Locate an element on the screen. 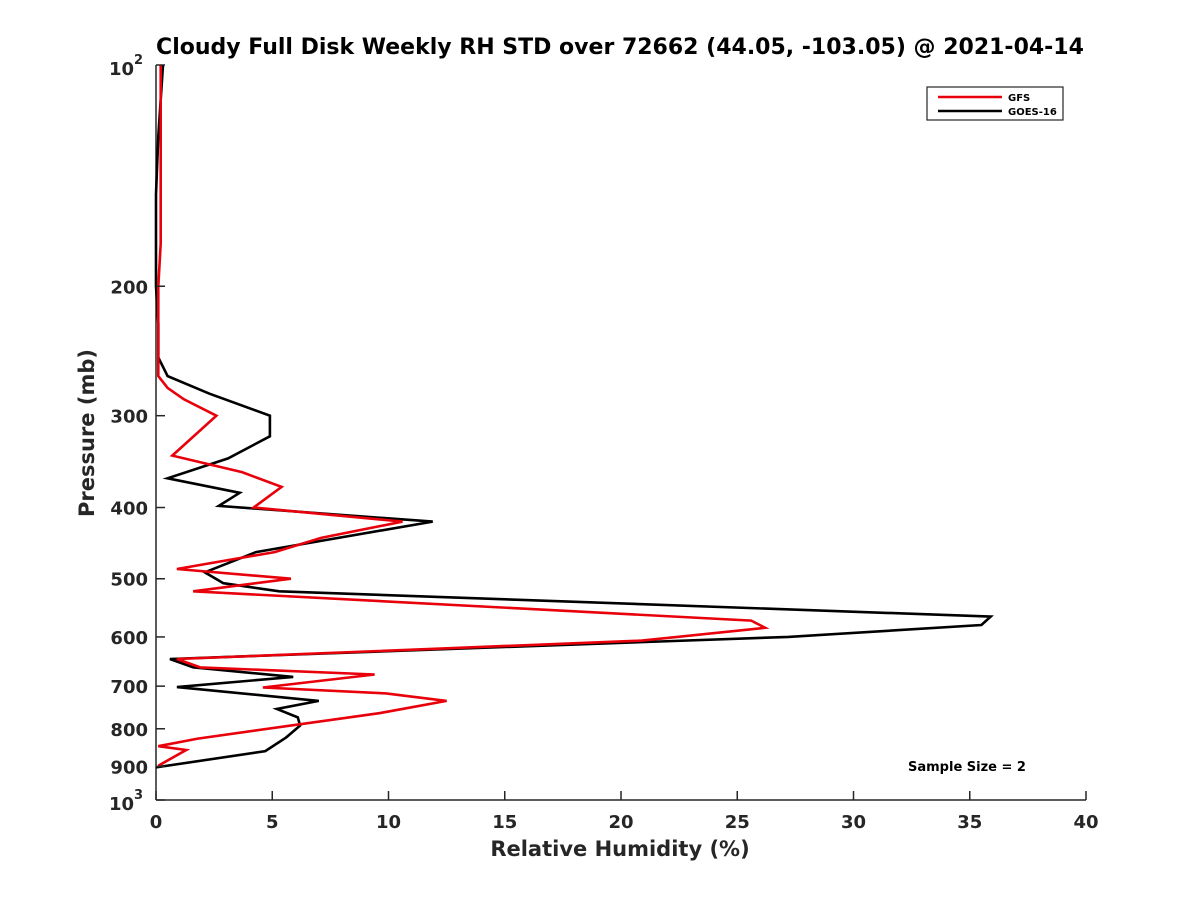 This screenshot has height=900, width=1200. x-tick-label: 0 is located at coordinates (156, 822).